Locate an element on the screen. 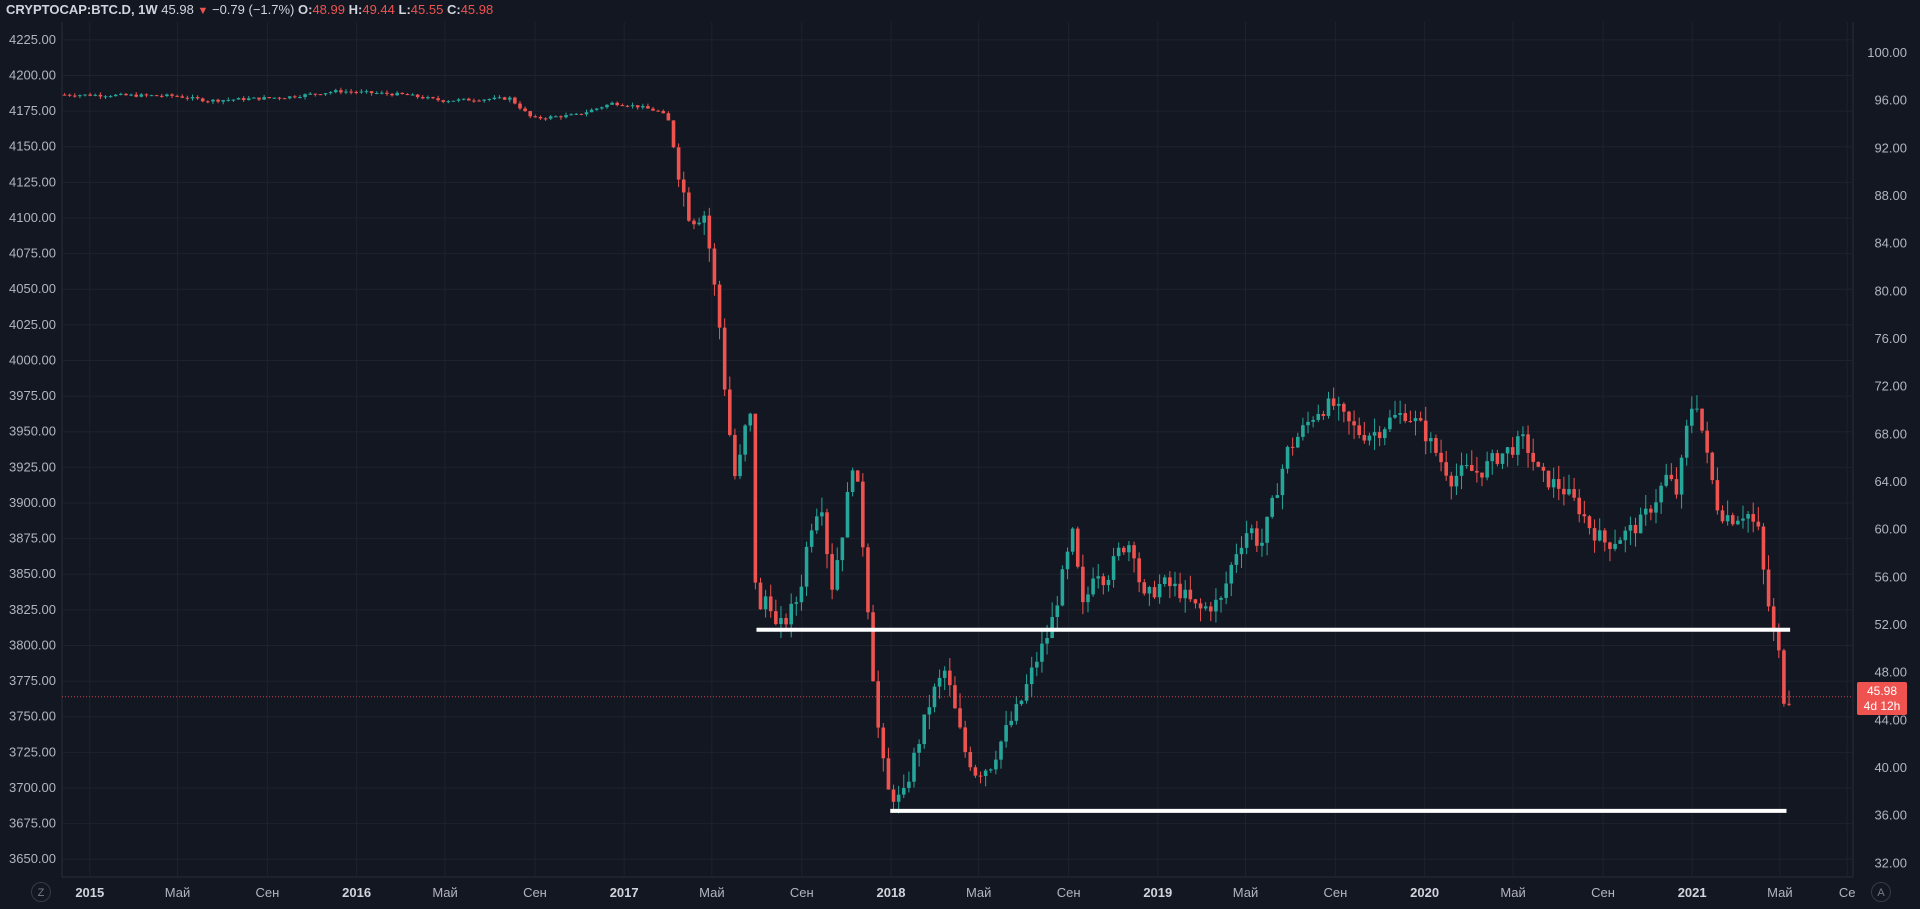  left-tick-label: 3675.00 is located at coordinates (32, 823).